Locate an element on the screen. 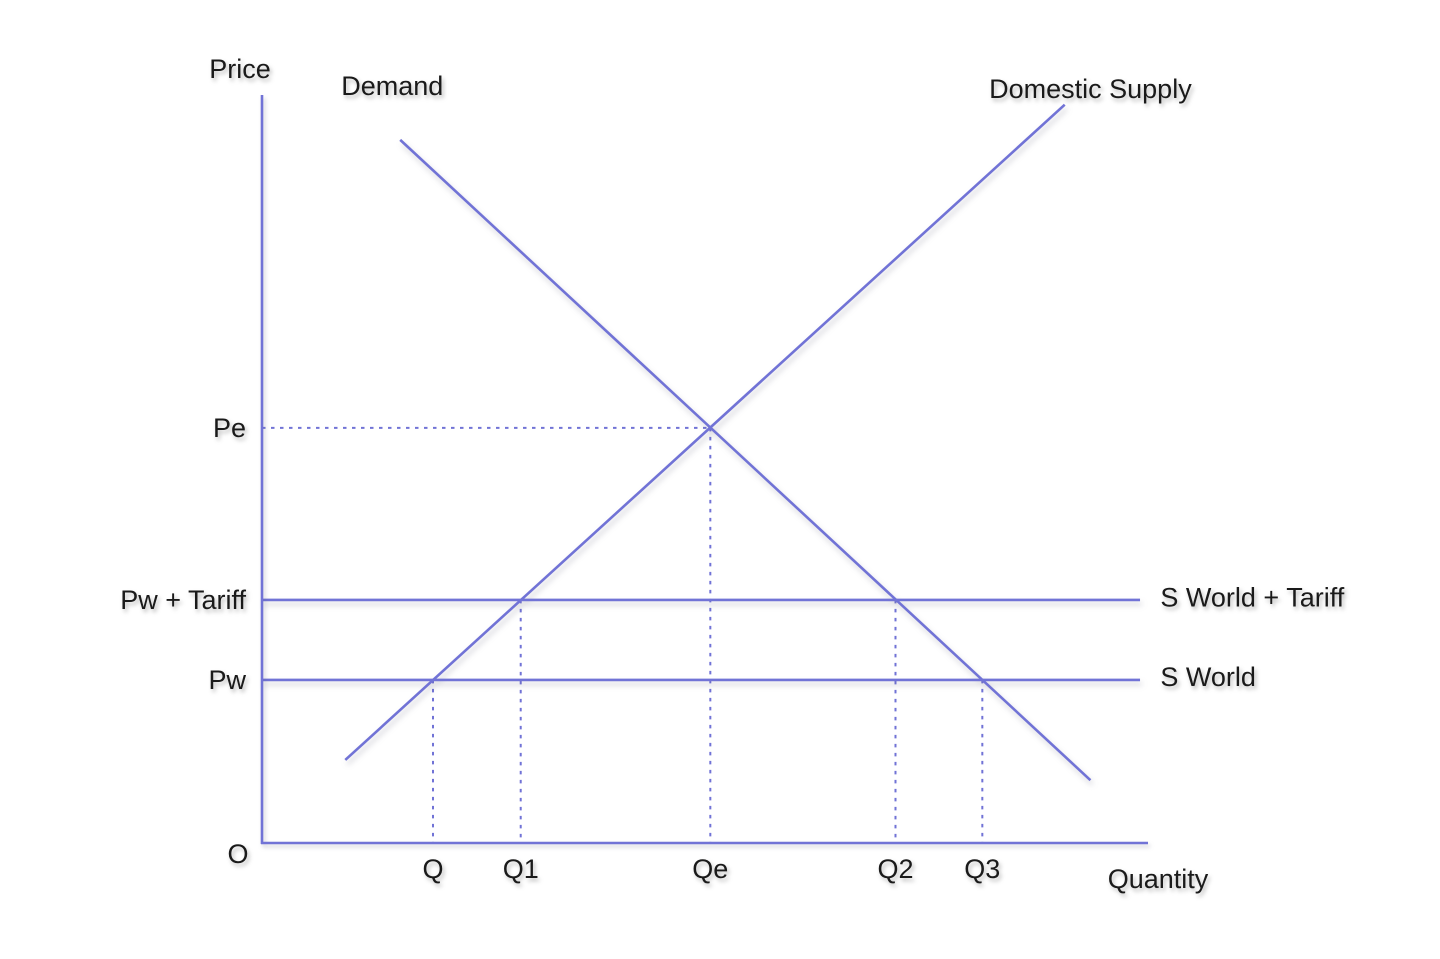 The width and height of the screenshot is (1440, 959). quantity-mark-q: Q is located at coordinates (432, 869).